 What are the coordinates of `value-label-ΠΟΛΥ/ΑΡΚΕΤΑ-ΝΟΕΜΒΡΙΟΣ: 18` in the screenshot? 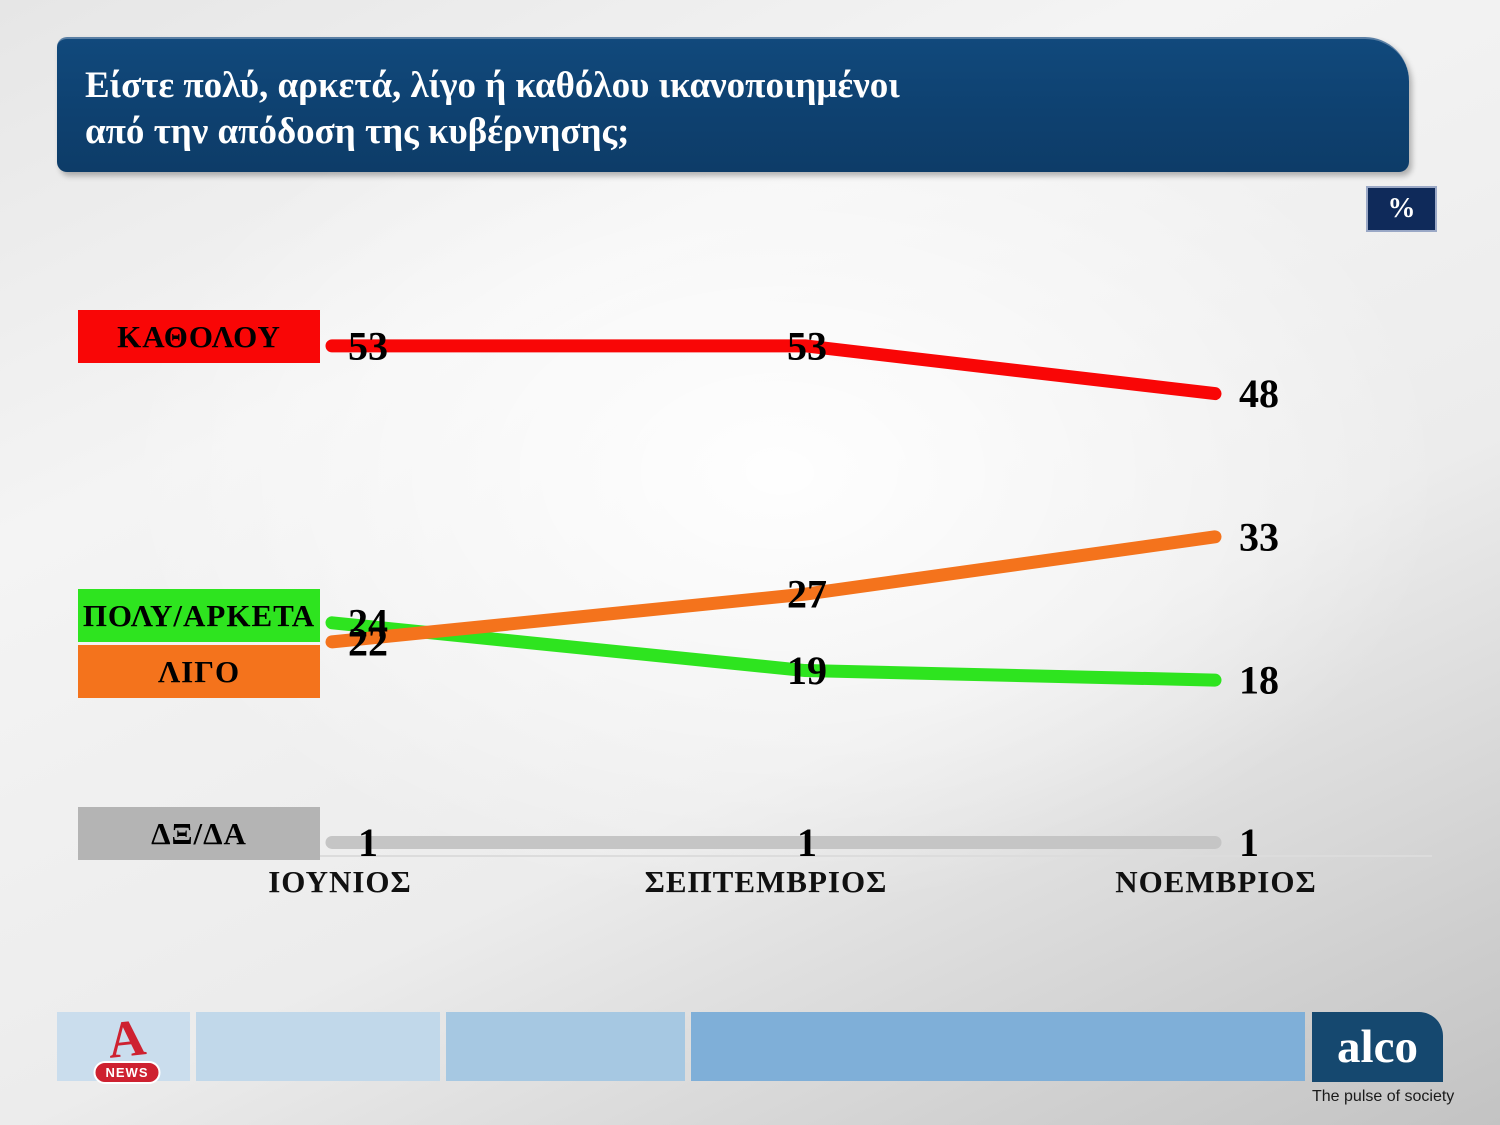 It's located at (1259, 680).